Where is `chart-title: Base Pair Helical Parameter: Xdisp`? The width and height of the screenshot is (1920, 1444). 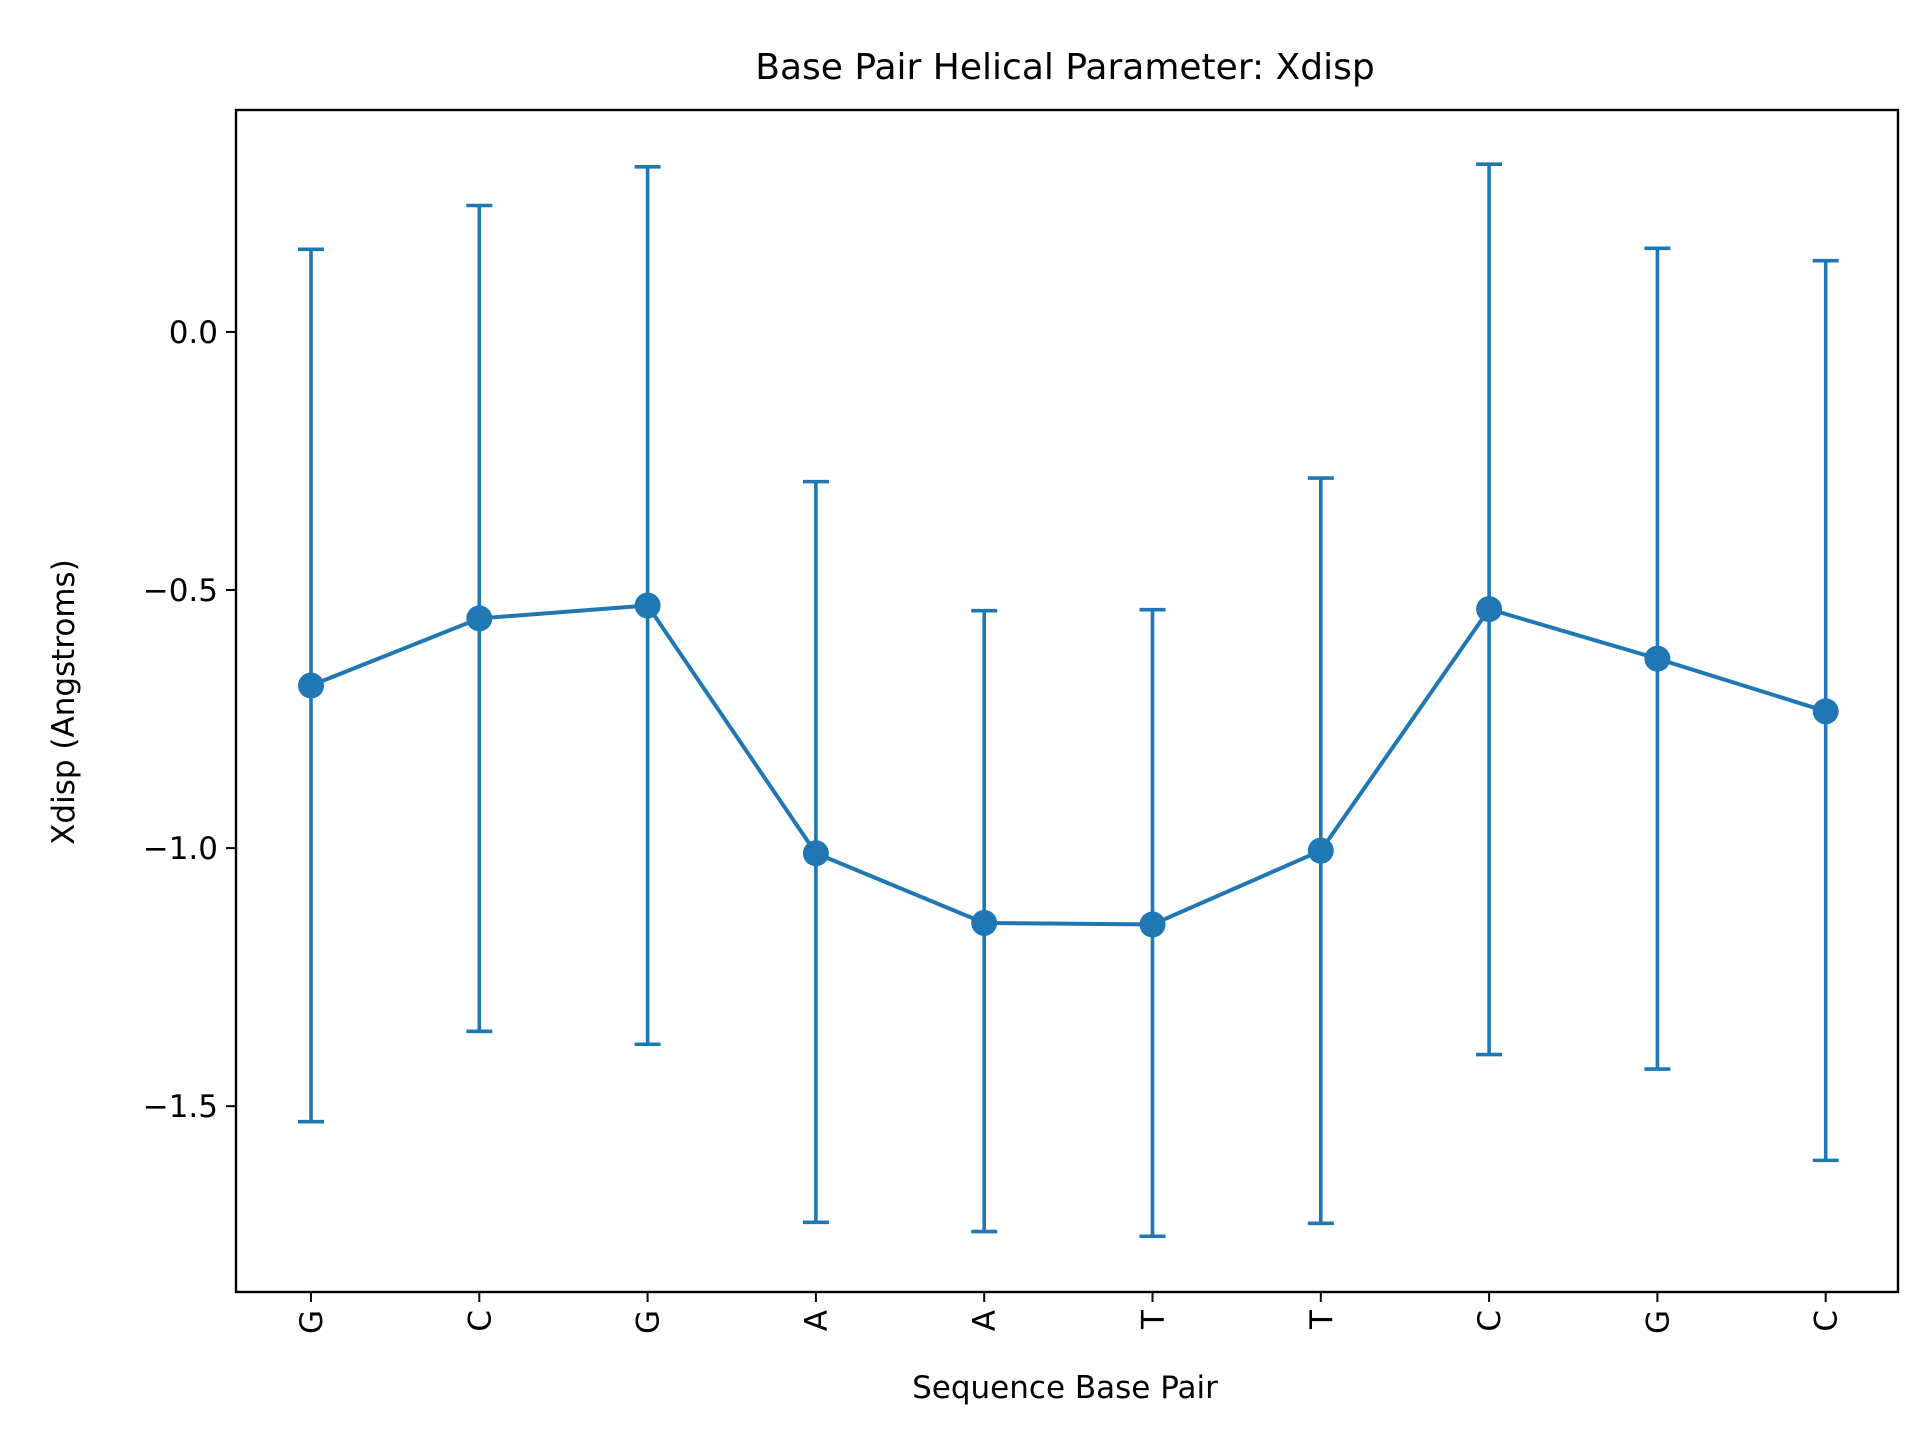 chart-title: Base Pair Helical Parameter: Xdisp is located at coordinates (1064, 67).